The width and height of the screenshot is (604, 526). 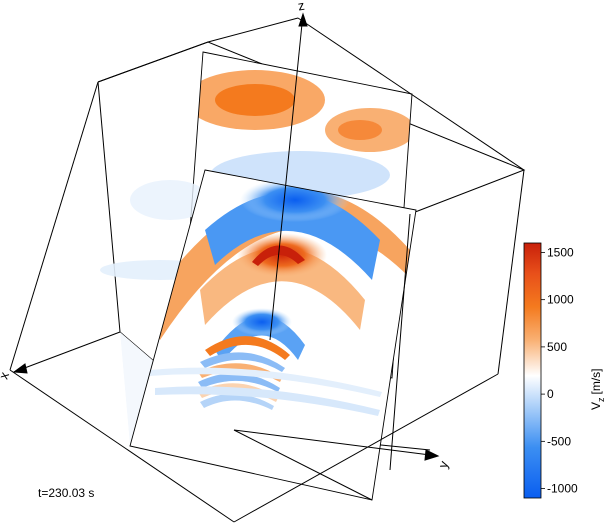 I want to click on time-label: t=230.03 s, so click(x=66, y=493).